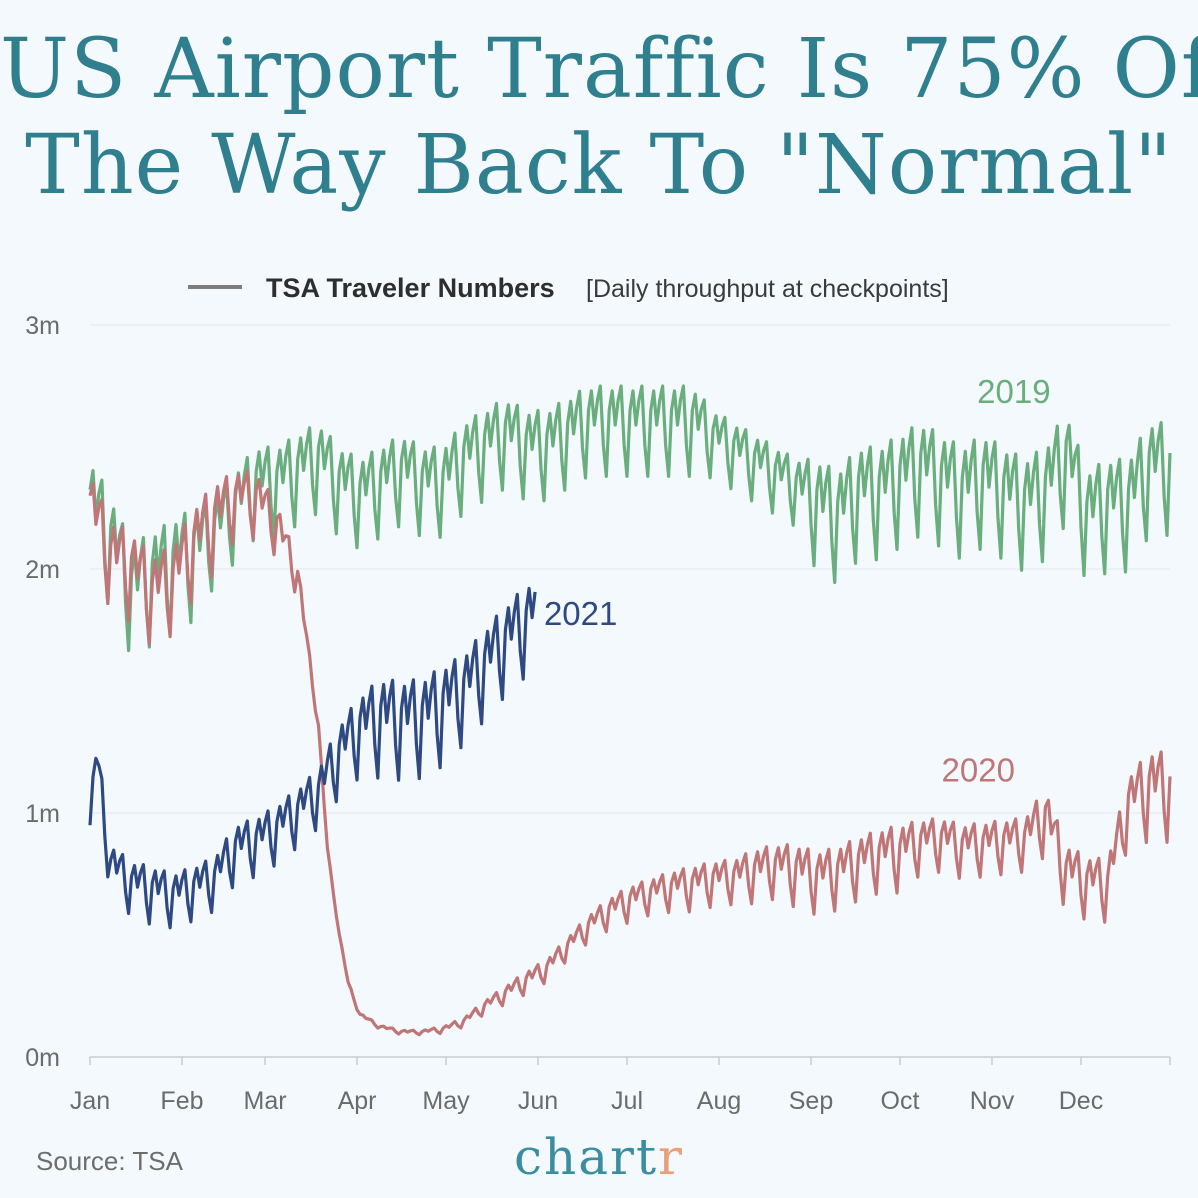  What do you see at coordinates (811, 1101) in the screenshot?
I see `x-tick-label: Sep` at bounding box center [811, 1101].